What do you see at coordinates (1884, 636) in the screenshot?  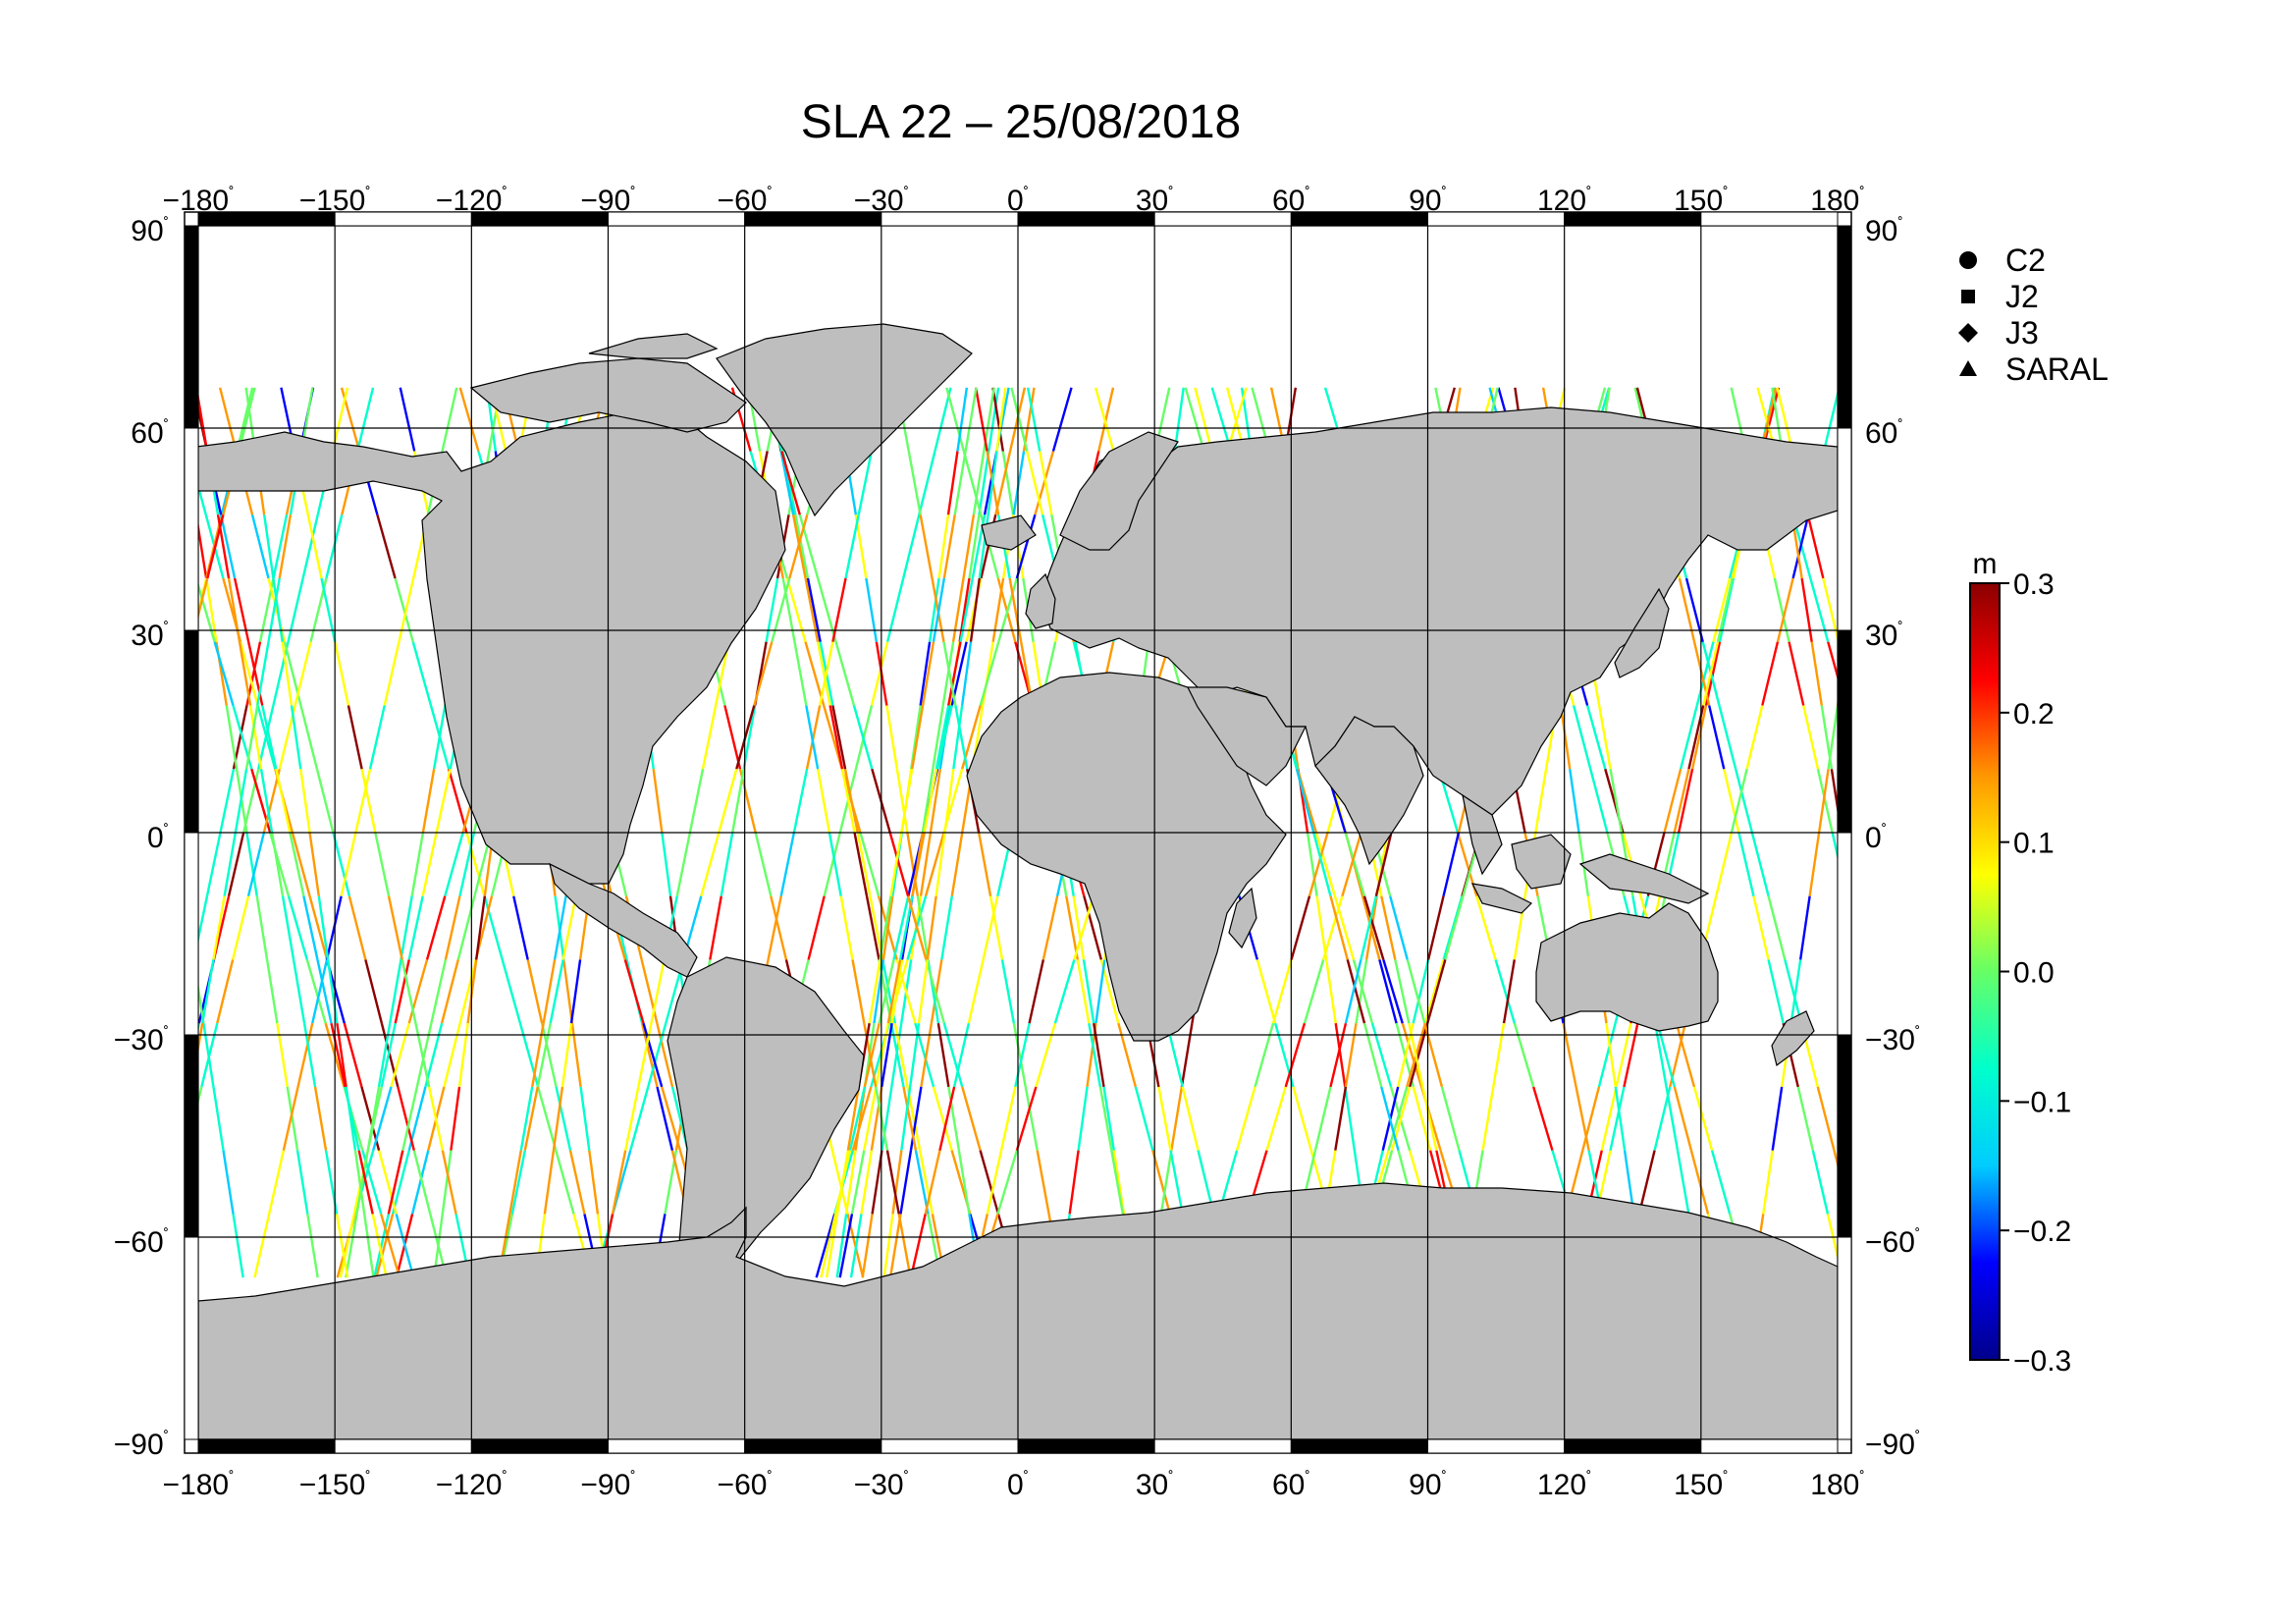 I see `lat-tick-label-right: 30˚` at bounding box center [1884, 636].